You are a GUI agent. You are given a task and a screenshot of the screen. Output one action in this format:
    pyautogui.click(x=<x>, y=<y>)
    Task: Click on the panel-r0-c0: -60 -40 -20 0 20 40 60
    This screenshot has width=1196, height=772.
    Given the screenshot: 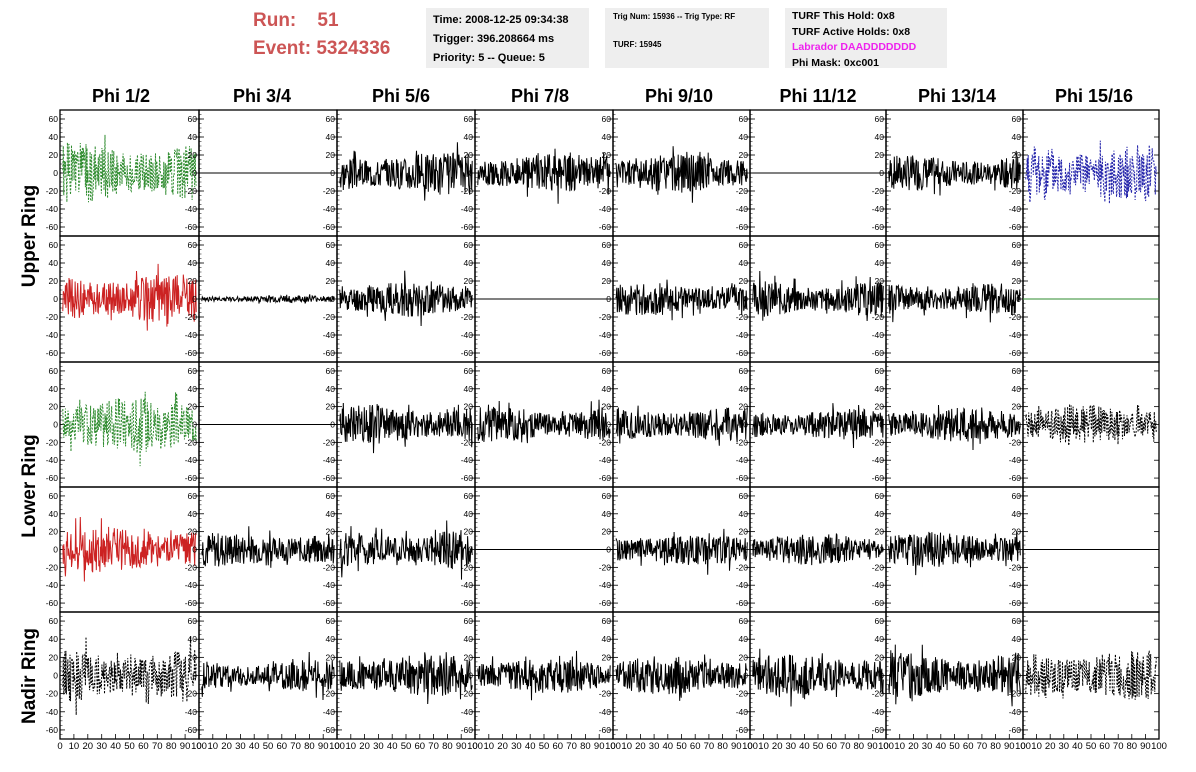 What is the action you would take?
    pyautogui.click(x=123, y=173)
    